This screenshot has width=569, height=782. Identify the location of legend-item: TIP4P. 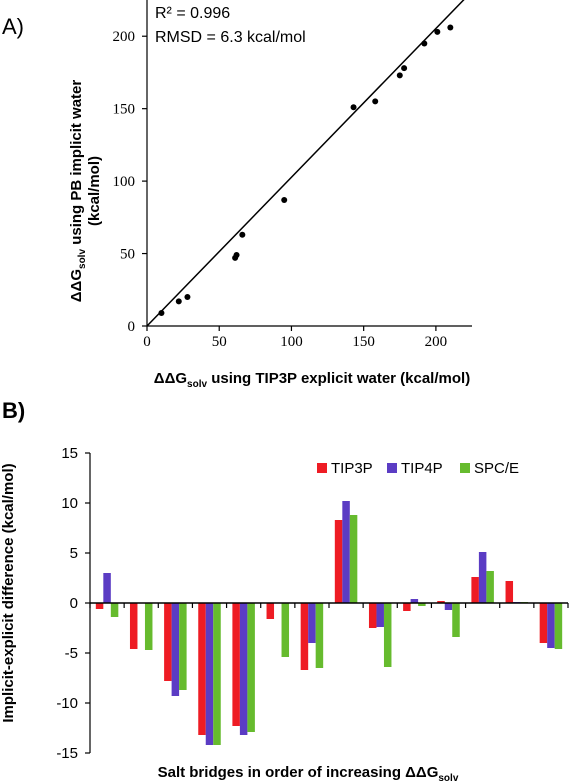
(415, 468).